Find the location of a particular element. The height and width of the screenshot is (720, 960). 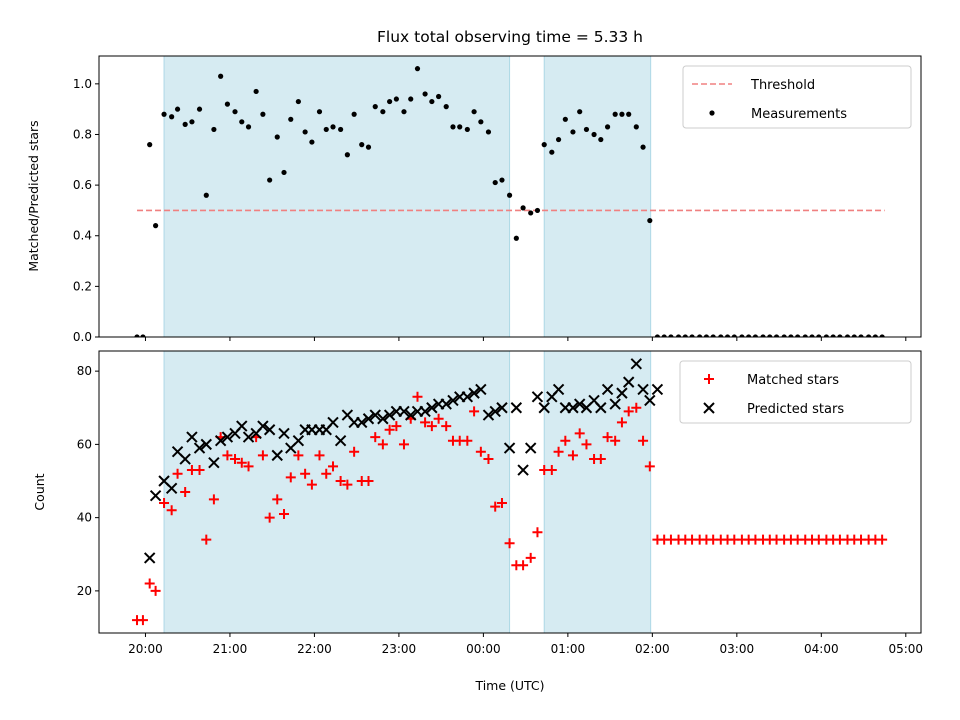

legend-x-marker is located at coordinates (709, 408).